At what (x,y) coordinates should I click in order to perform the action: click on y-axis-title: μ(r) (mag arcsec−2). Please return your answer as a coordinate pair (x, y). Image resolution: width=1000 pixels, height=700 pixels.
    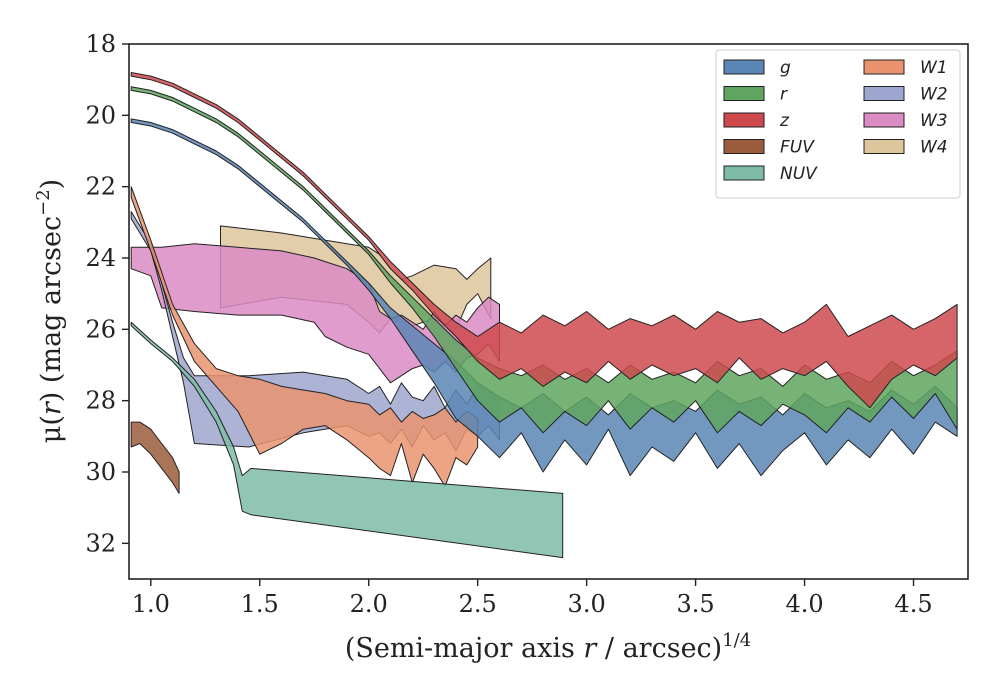
    Looking at the image, I should click on (50, 311).